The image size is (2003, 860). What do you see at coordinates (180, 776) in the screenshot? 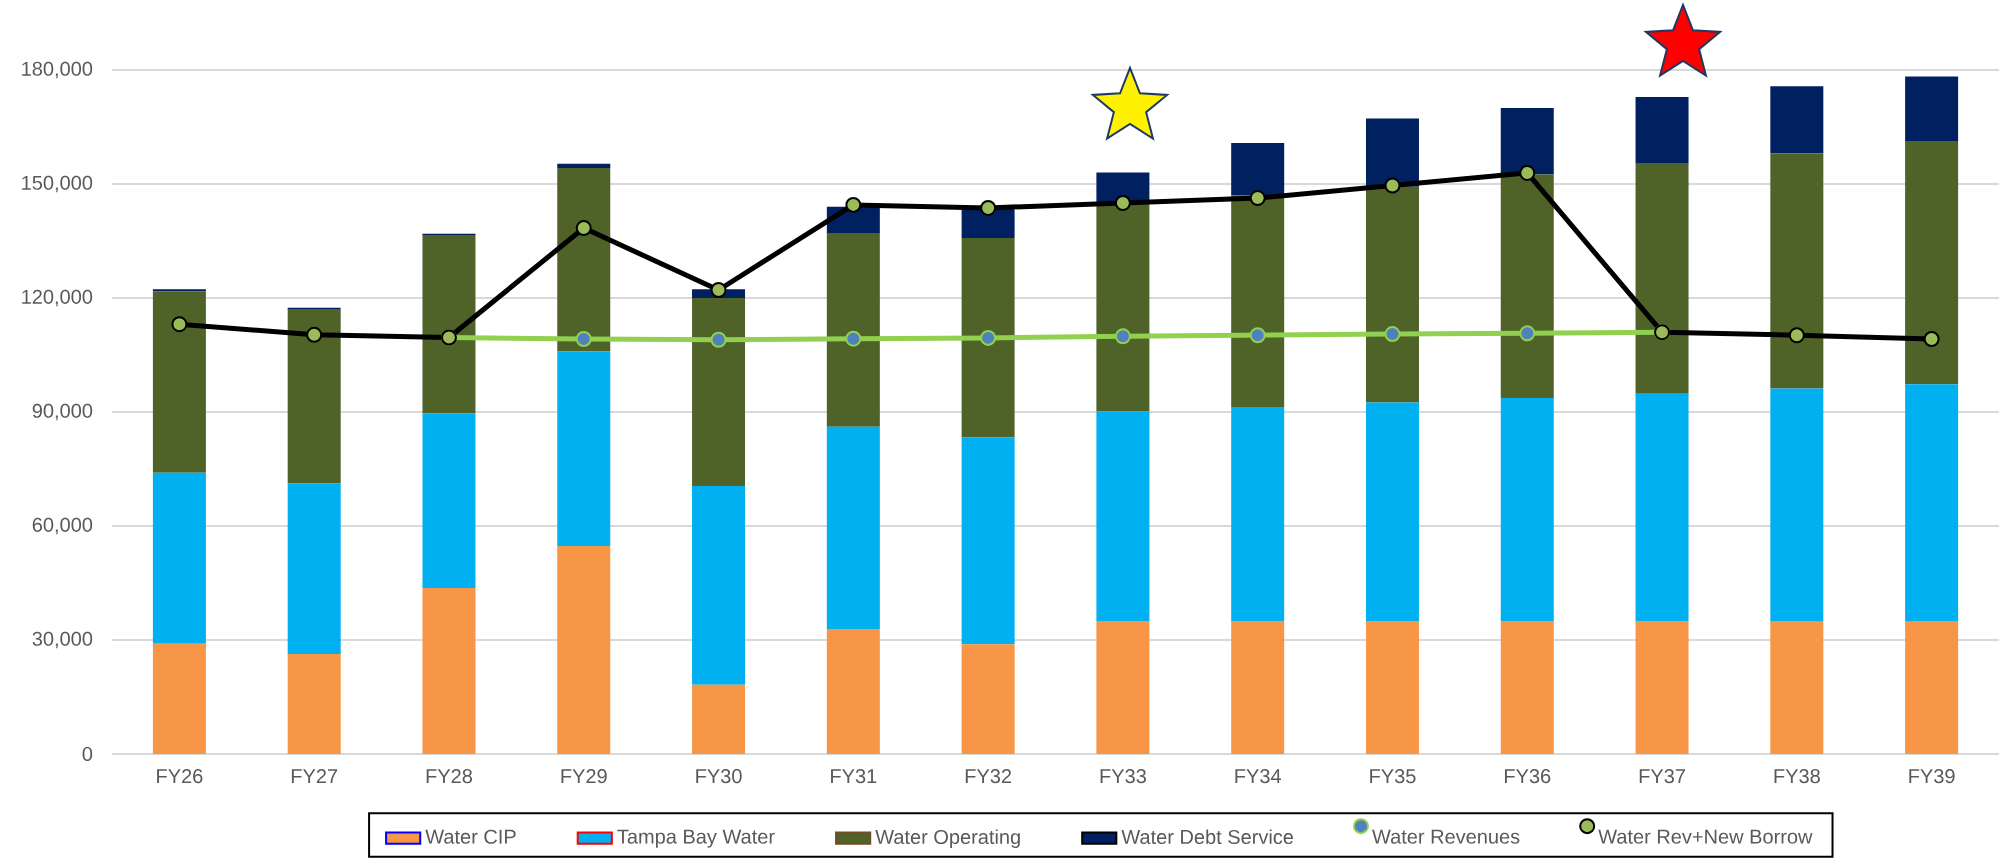
I see `x-tick-label: FY26` at bounding box center [180, 776].